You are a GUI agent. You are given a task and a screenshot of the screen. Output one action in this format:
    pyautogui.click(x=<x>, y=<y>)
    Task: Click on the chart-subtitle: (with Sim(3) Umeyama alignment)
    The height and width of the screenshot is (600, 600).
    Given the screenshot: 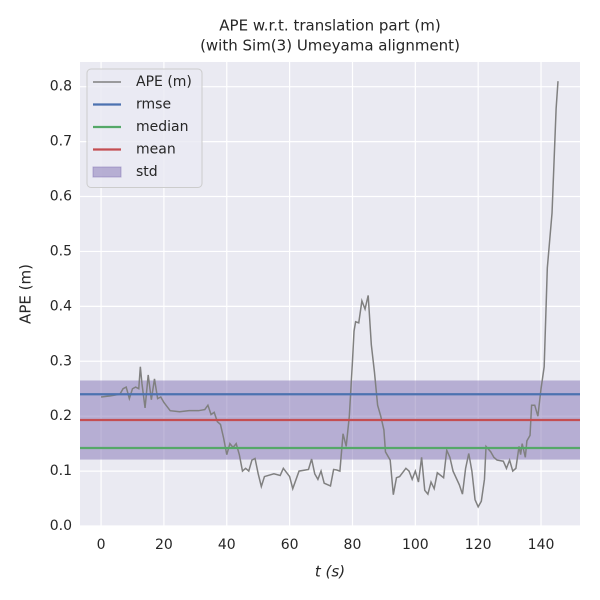 What is the action you would take?
    pyautogui.click(x=330, y=46)
    